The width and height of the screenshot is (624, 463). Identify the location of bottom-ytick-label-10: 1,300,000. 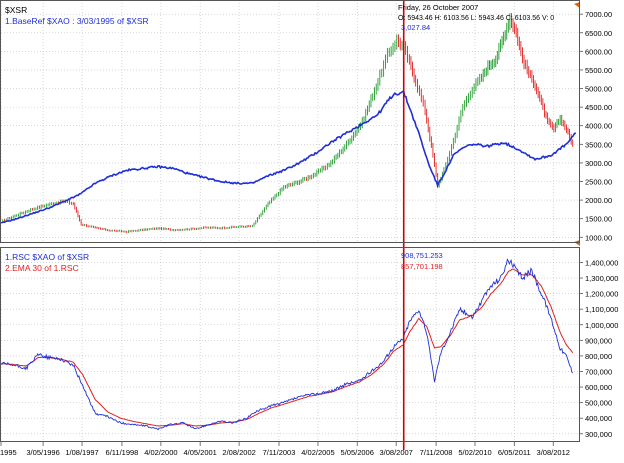
(601, 278).